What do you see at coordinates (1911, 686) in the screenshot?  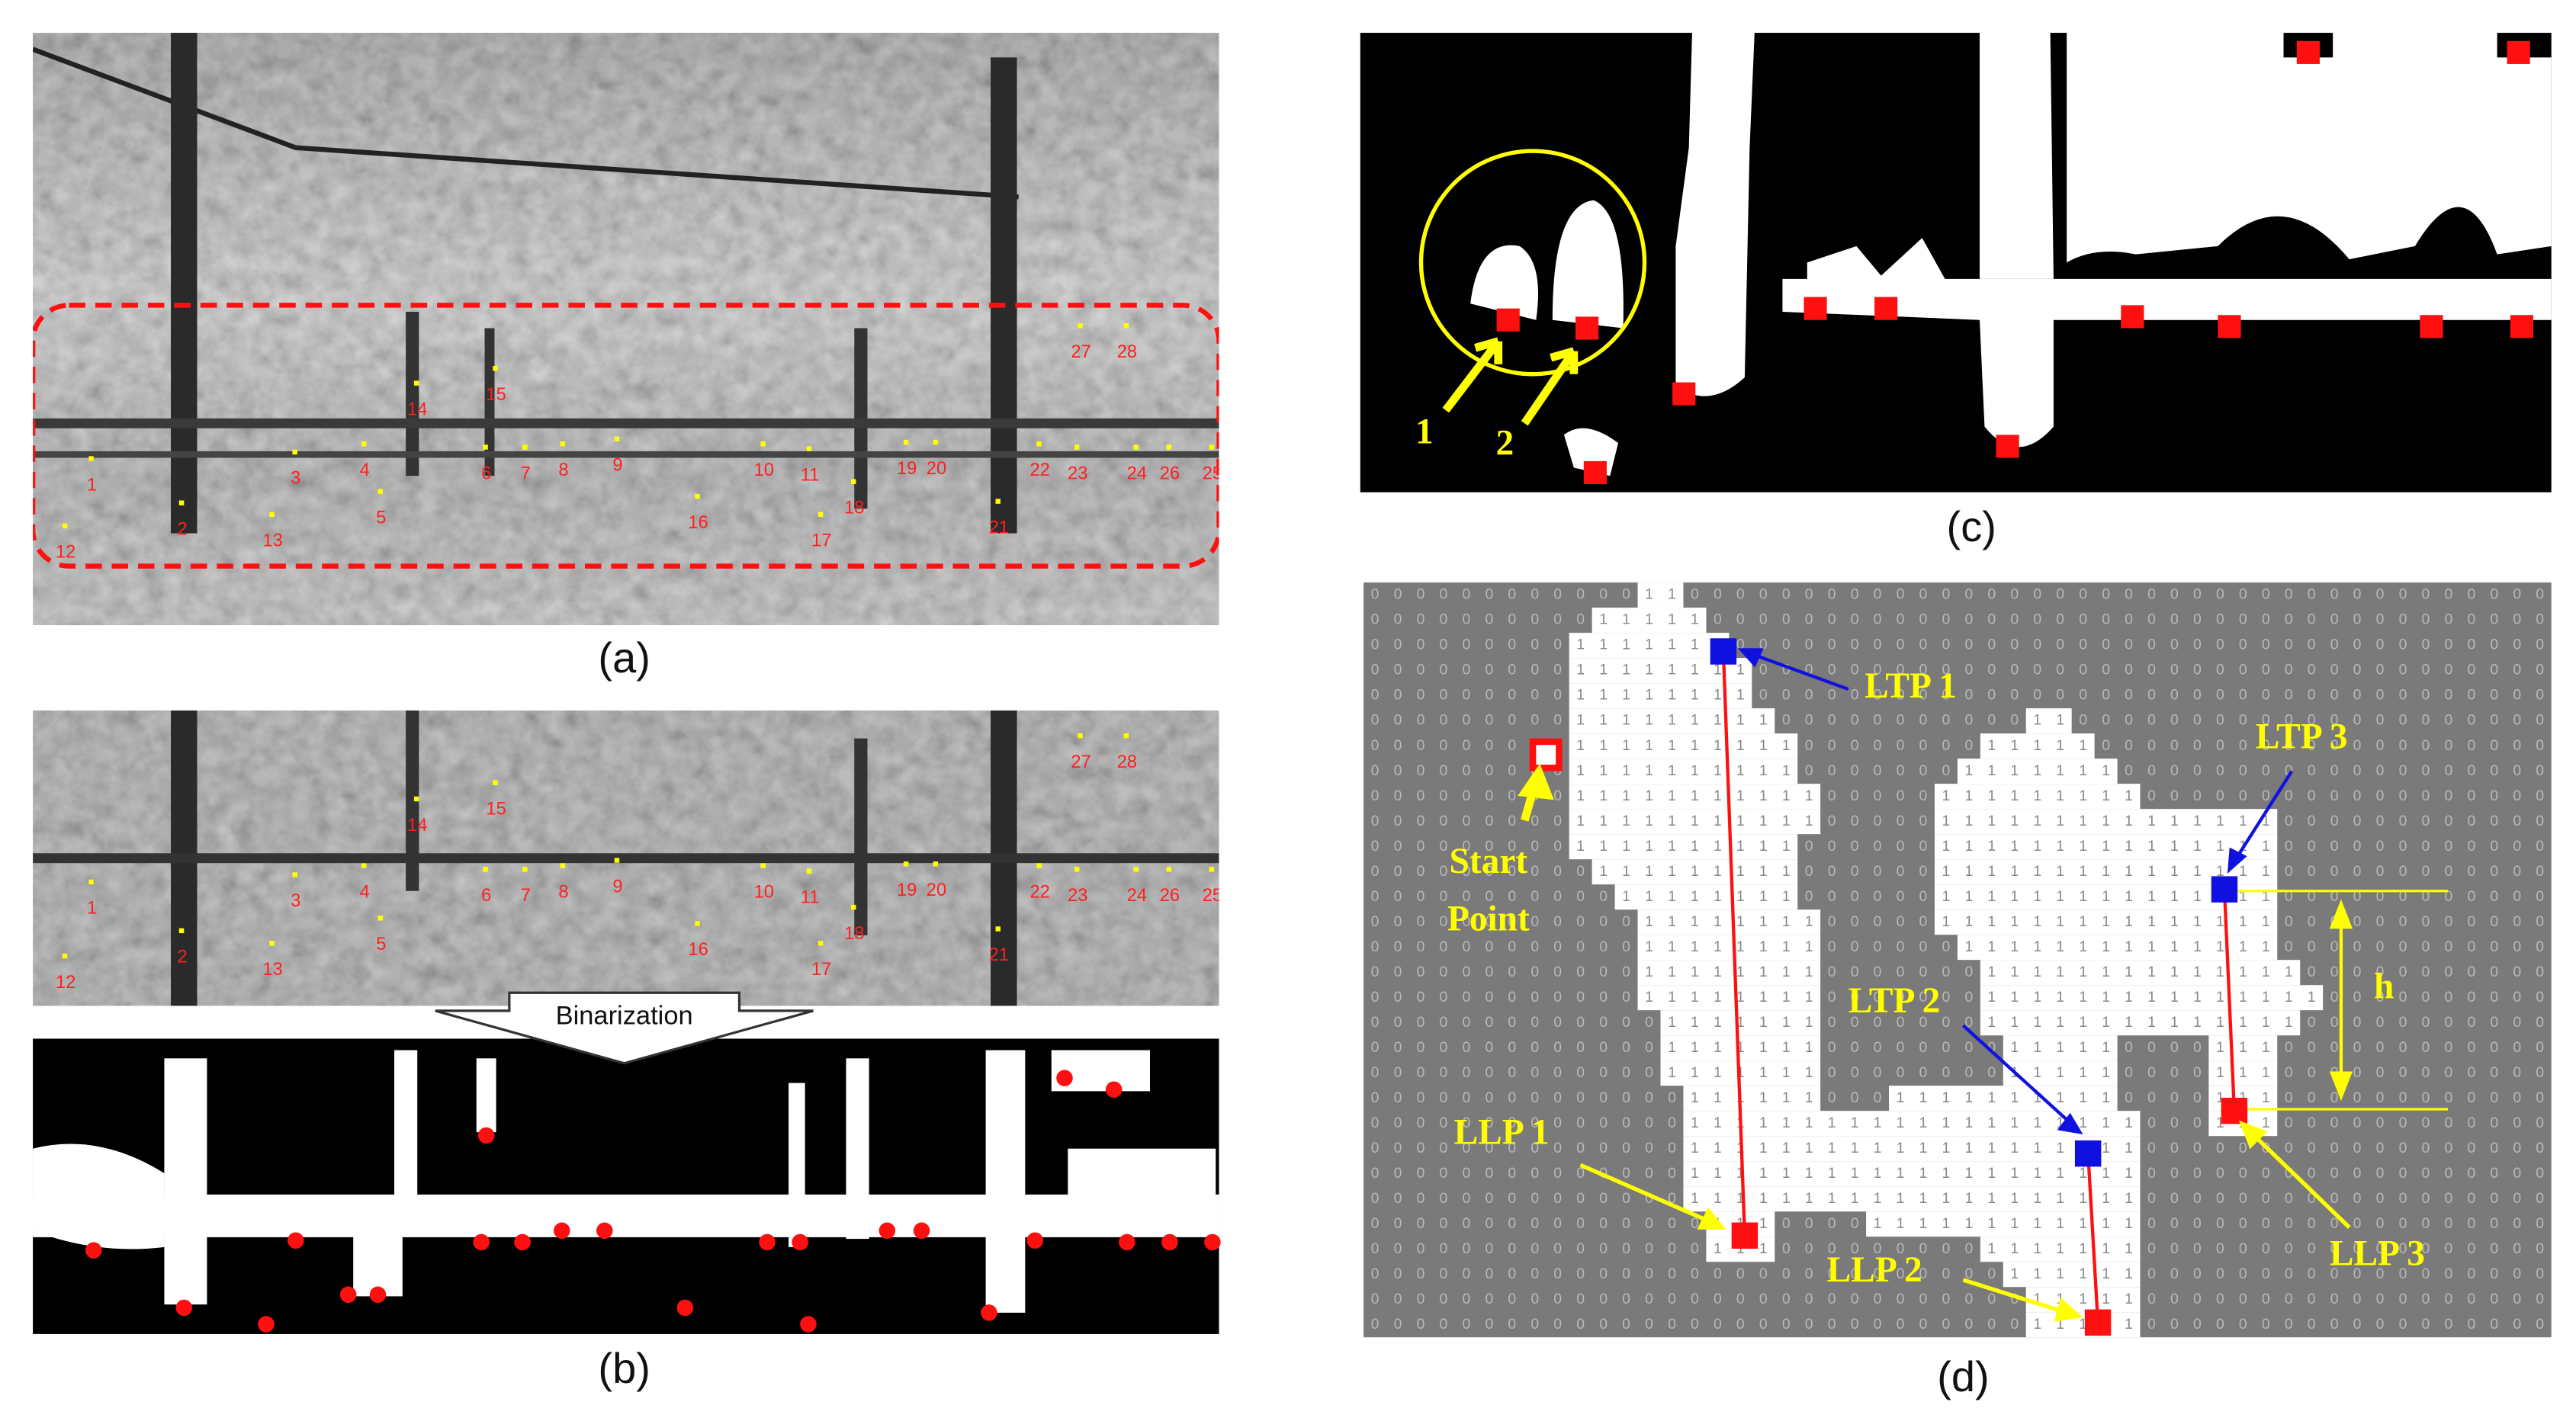 I see `ltp-label: LTP 1` at bounding box center [1911, 686].